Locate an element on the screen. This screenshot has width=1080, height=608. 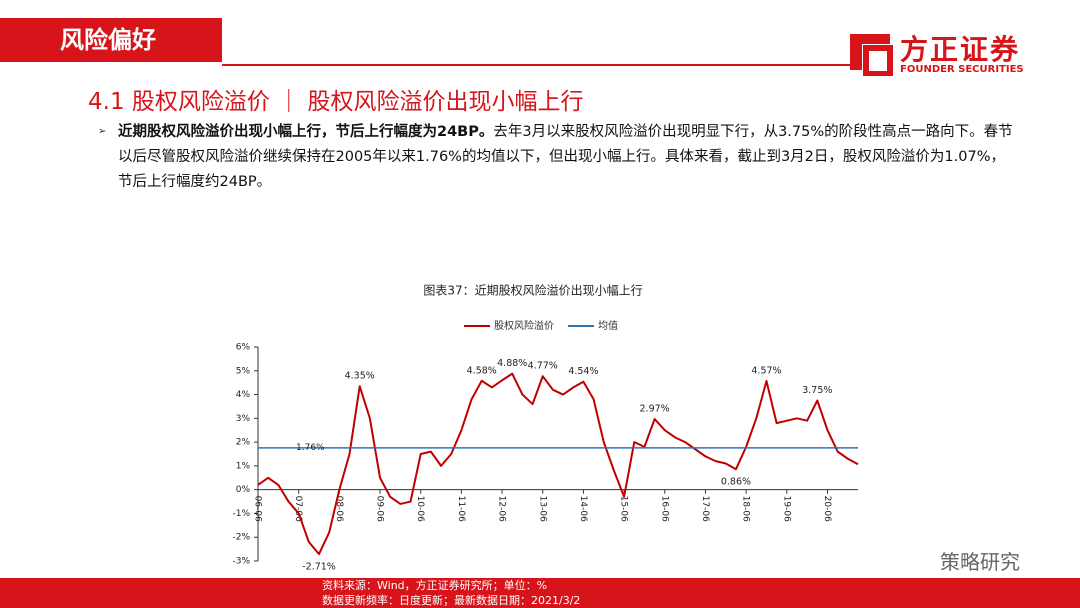
x-tick-label: 18-06 is located at coordinates (746, 509).